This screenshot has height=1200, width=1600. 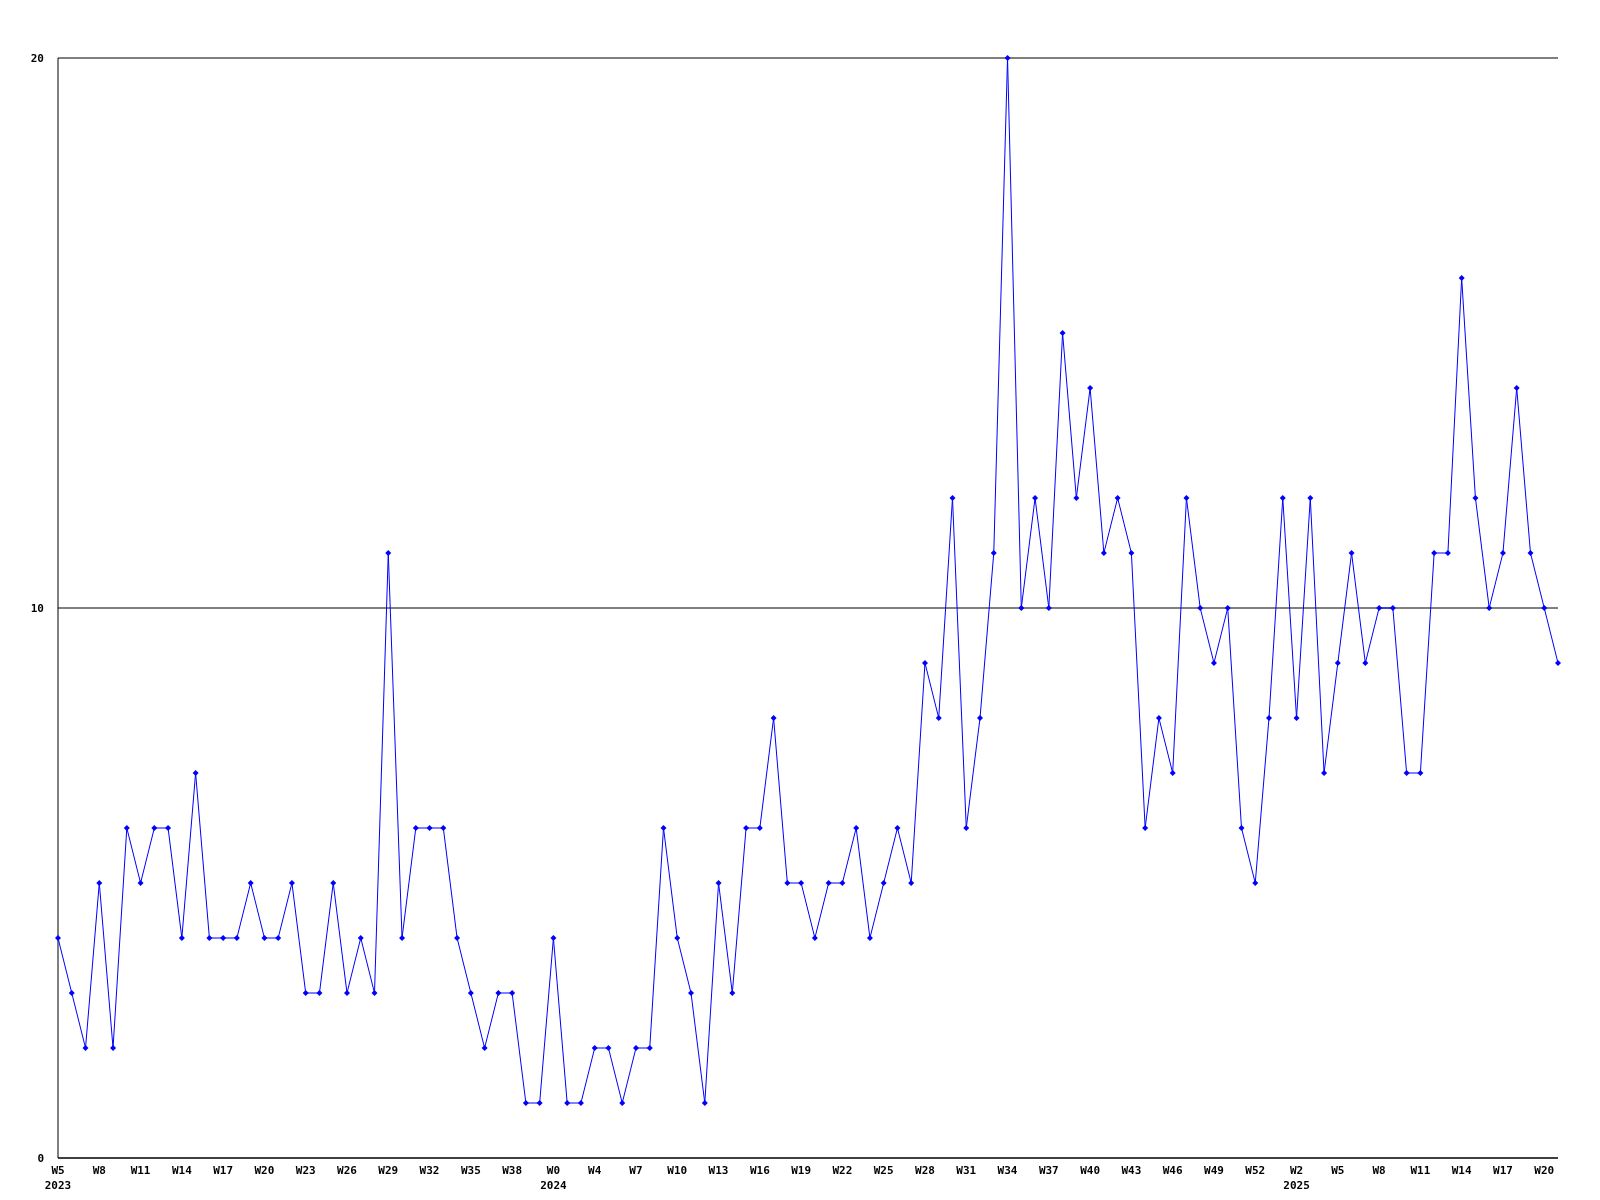 What do you see at coordinates (1131, 1170) in the screenshot?
I see `x-tick-label: W43` at bounding box center [1131, 1170].